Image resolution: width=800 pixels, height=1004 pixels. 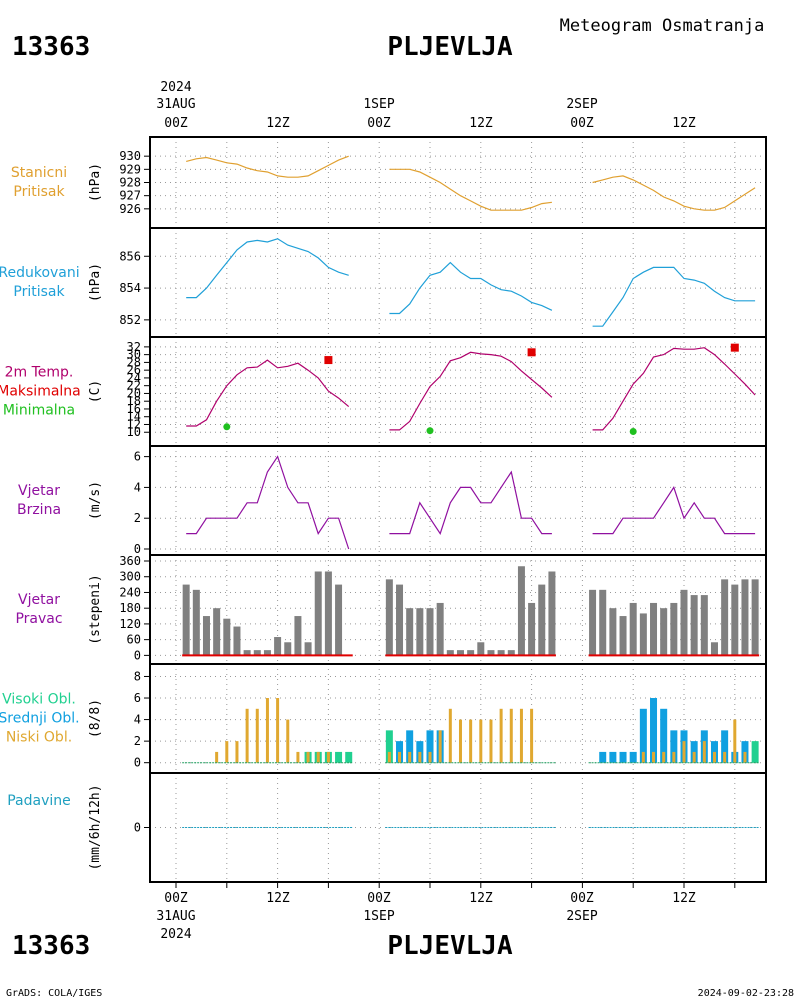 What do you see at coordinates (54, 993) in the screenshot?
I see `credit: GrADS: COLA/IGES` at bounding box center [54, 993].